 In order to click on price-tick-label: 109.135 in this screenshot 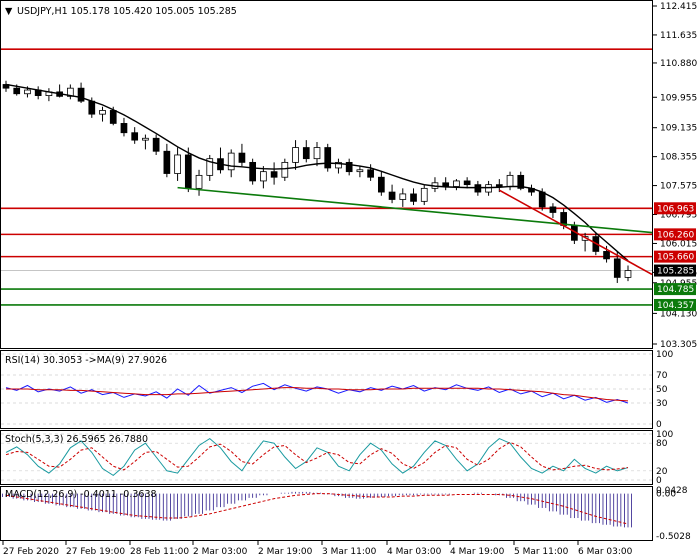, I will do `click(678, 129)`.